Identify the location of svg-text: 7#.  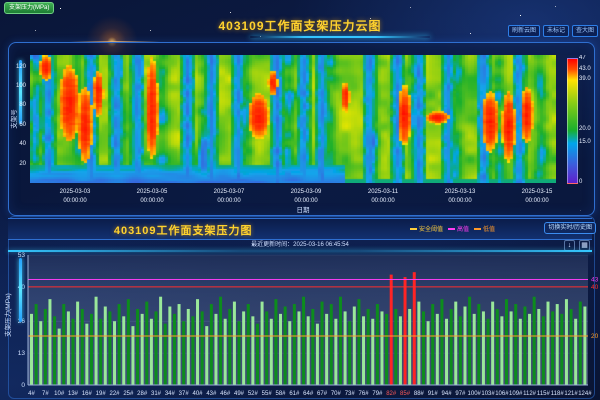
(45, 394).